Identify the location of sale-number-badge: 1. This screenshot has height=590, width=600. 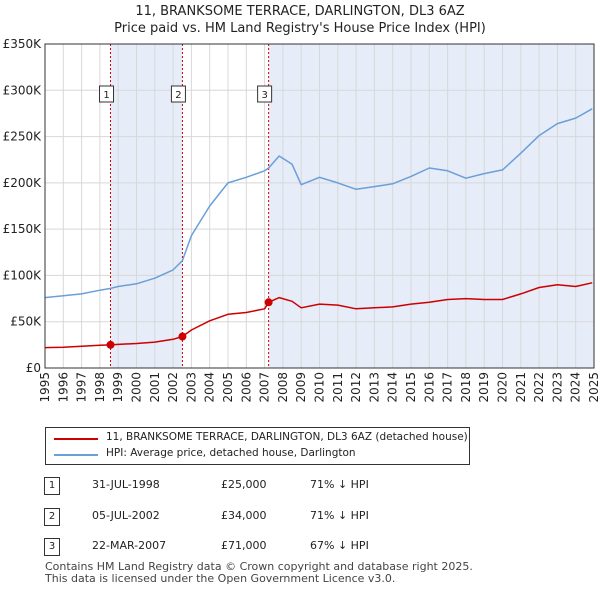
(52, 486).